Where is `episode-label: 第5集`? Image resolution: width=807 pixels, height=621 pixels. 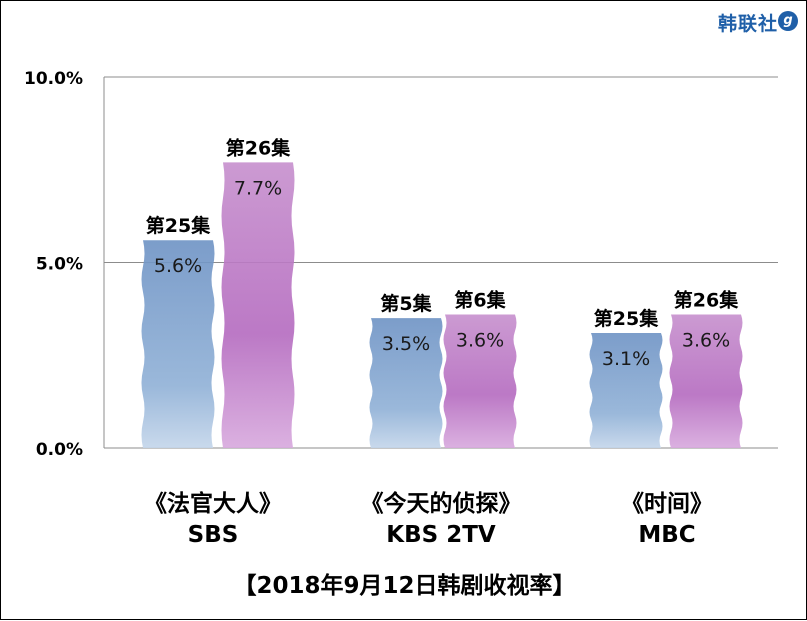 episode-label: 第5集 is located at coordinates (406, 303).